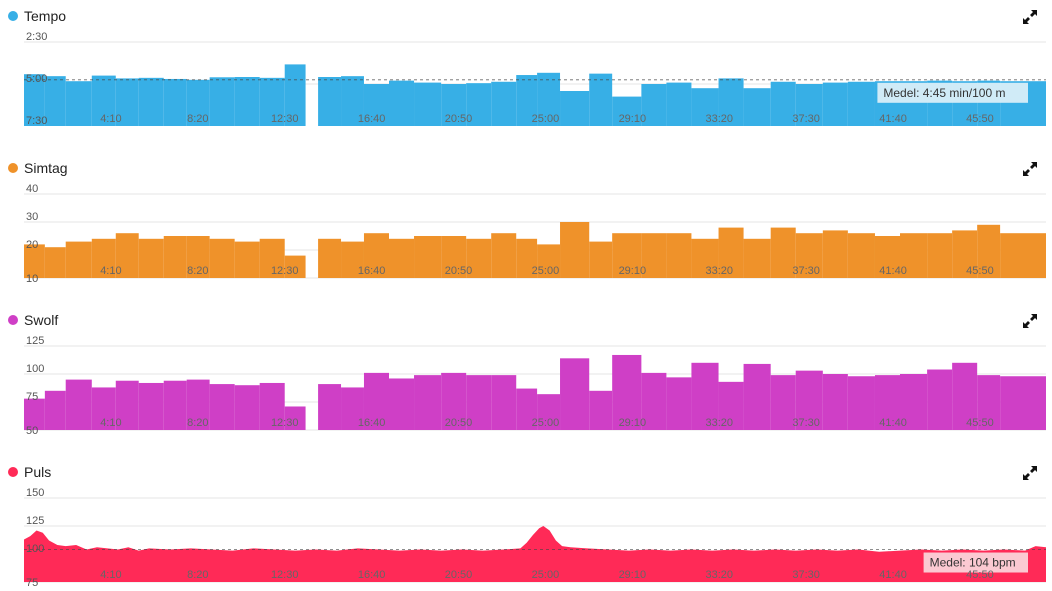  Describe the element at coordinates (35, 493) in the screenshot. I see `y-tick-label: 150` at that location.